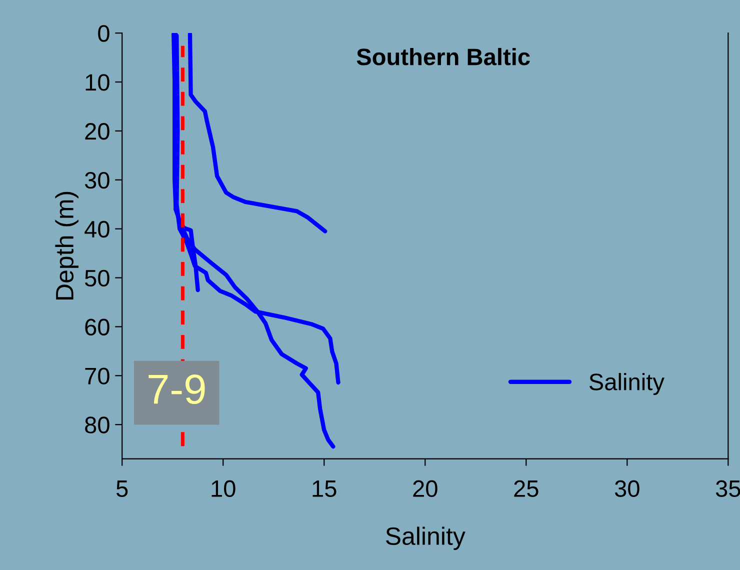 This screenshot has width=740, height=570. Describe the element at coordinates (97, 327) in the screenshot. I see `y-tick-label: 60` at that location.